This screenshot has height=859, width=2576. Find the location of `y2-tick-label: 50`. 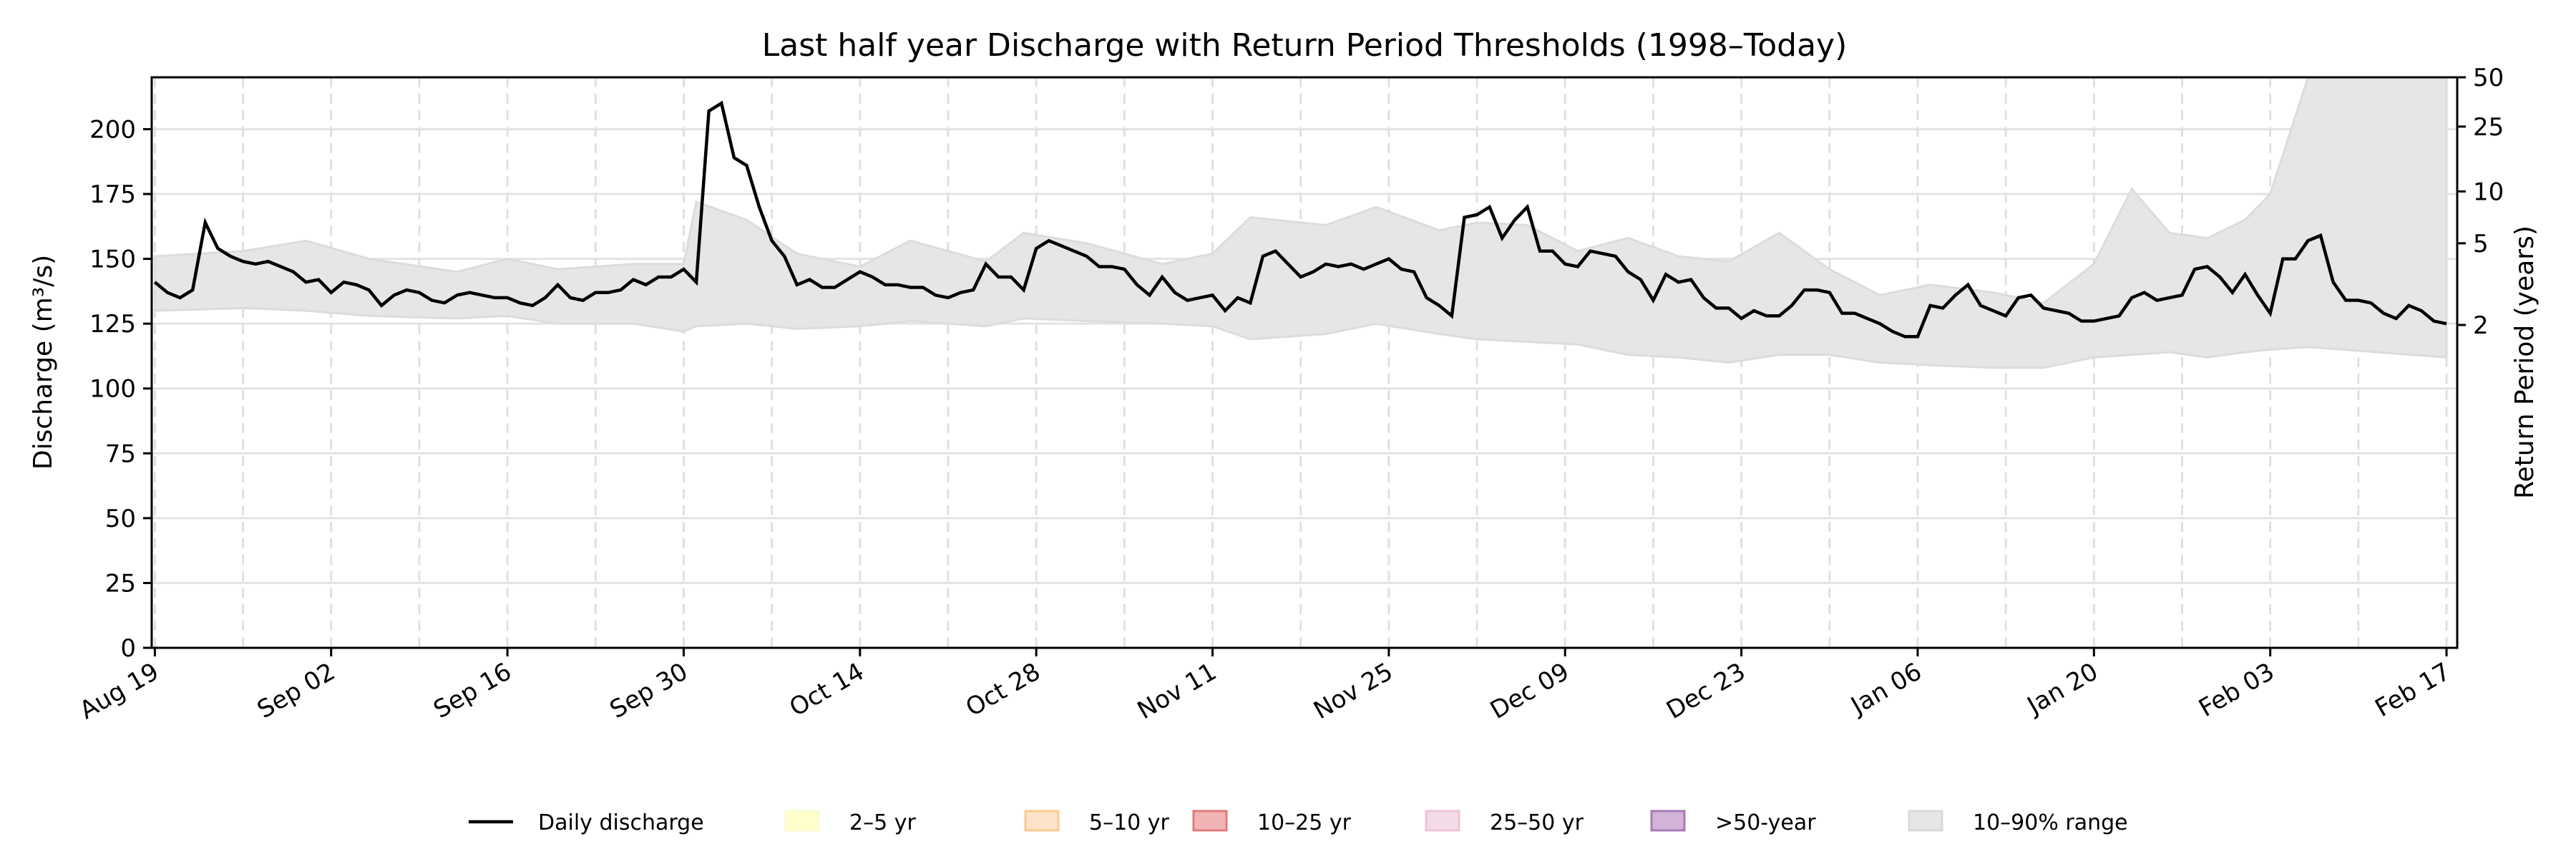

y2-tick-label: 50 is located at coordinates (2488, 78).